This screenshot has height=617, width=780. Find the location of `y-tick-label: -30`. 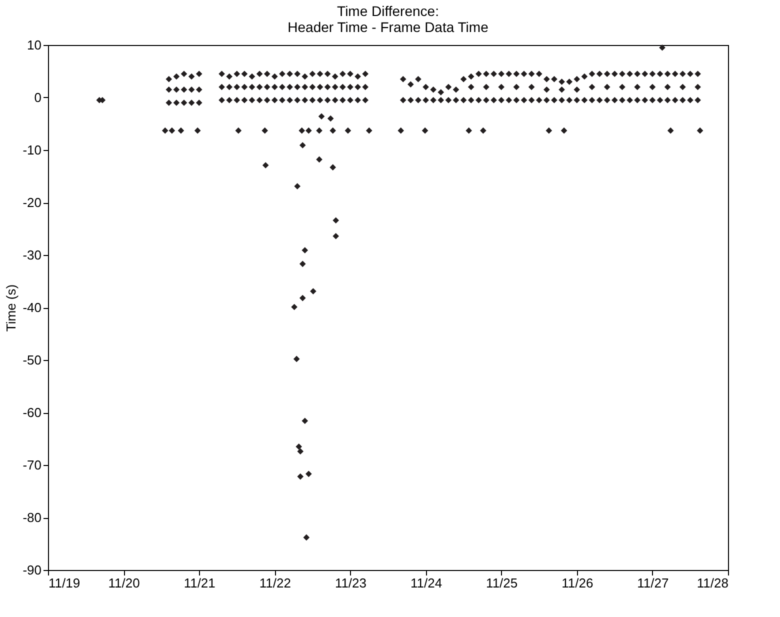

y-tick-label: -30 is located at coordinates (32, 255).